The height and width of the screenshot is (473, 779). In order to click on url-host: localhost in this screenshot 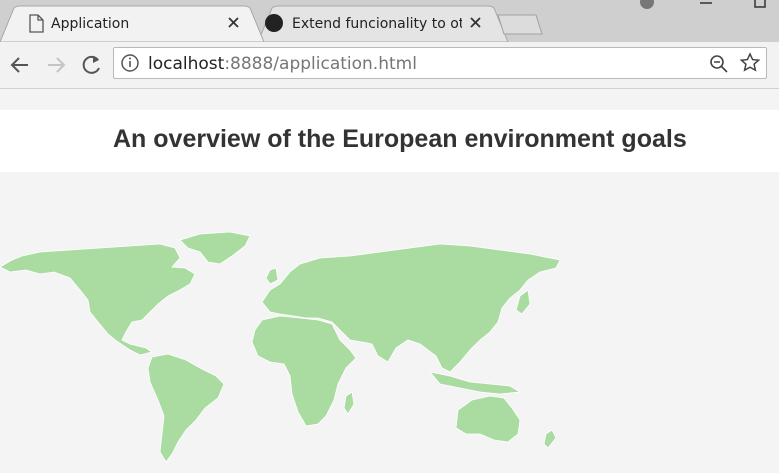, I will do `click(186, 64)`.